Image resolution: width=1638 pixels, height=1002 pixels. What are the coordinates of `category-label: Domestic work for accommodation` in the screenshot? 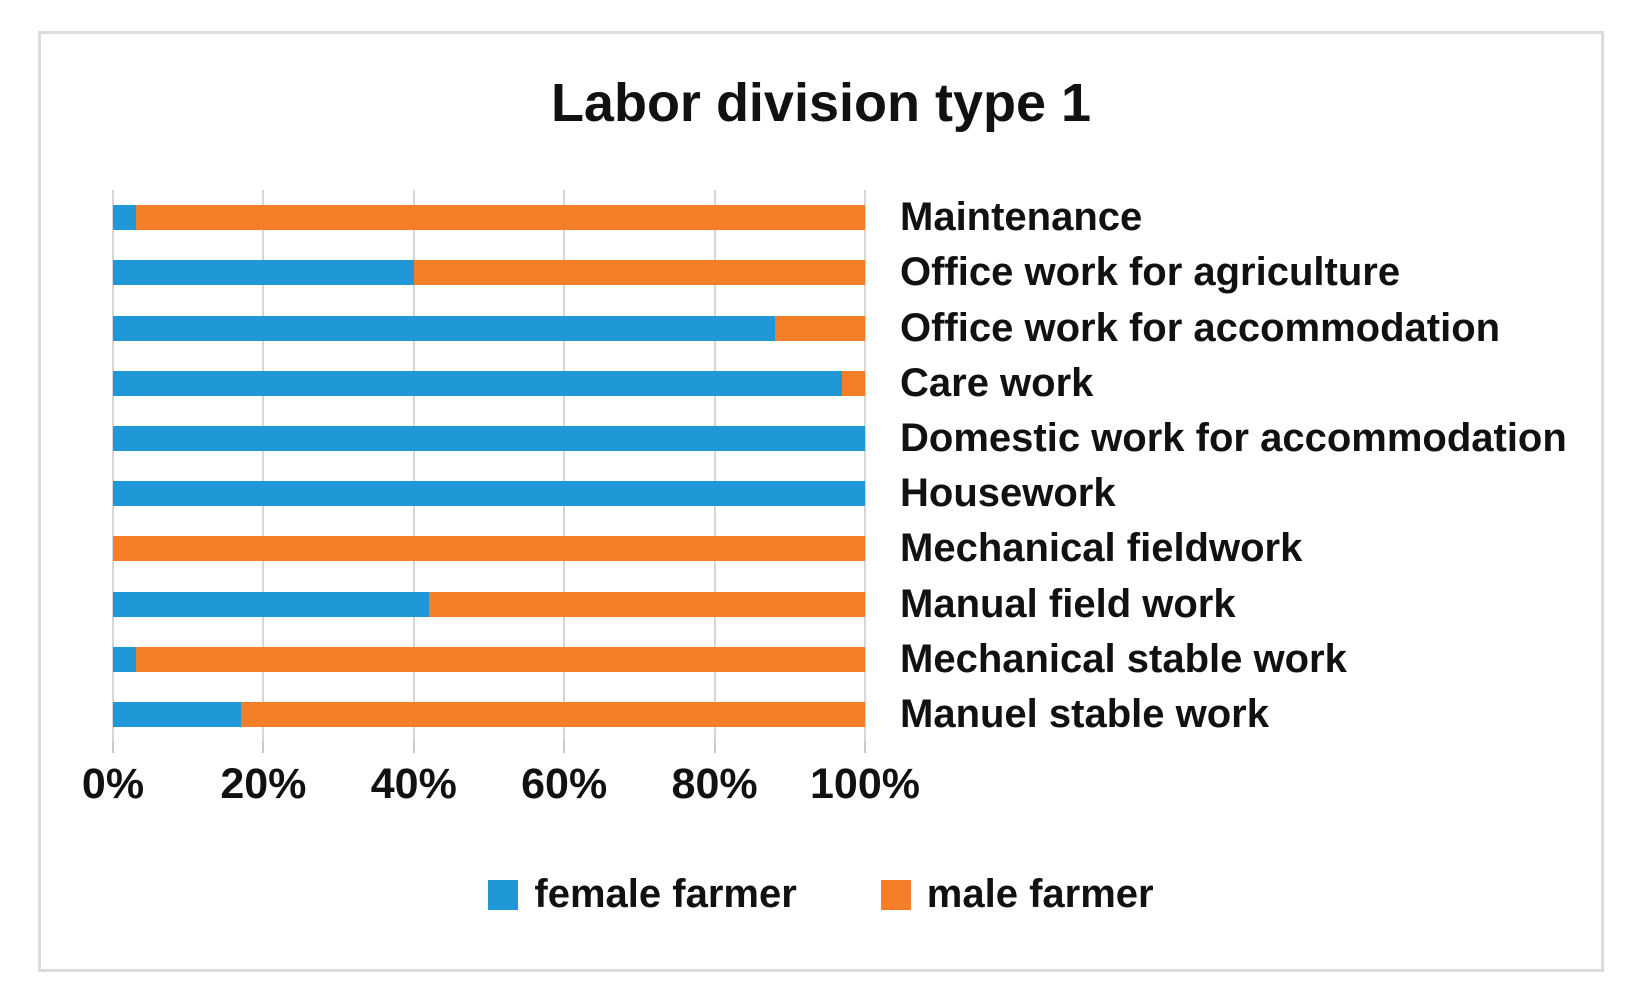 It's located at (1233, 437).